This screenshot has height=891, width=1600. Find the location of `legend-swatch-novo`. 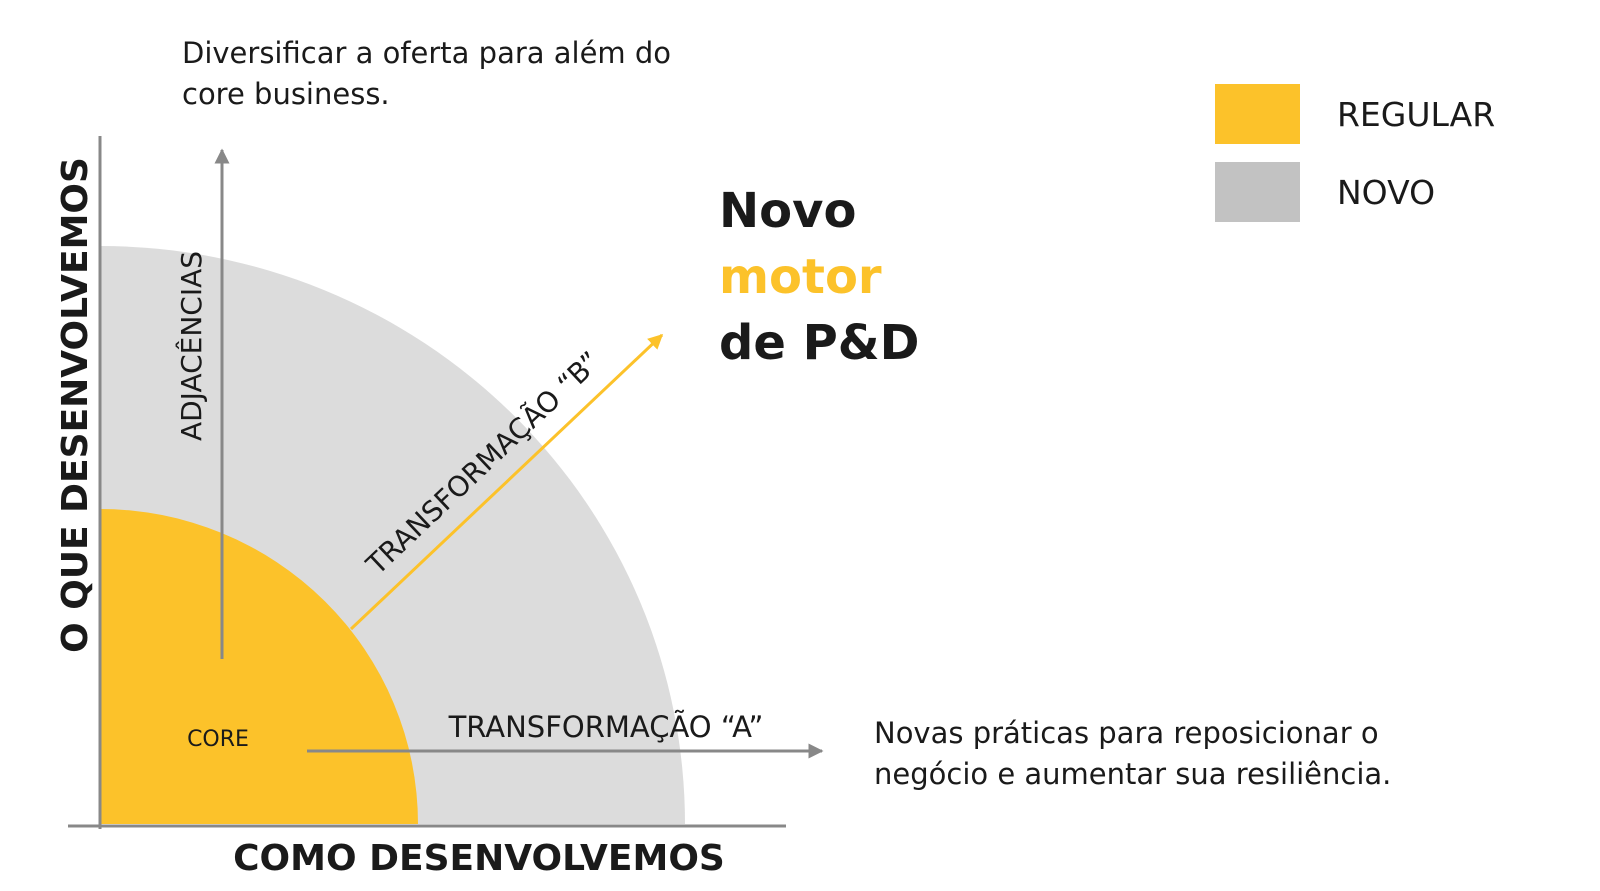

legend-swatch-novo is located at coordinates (1257, 192).